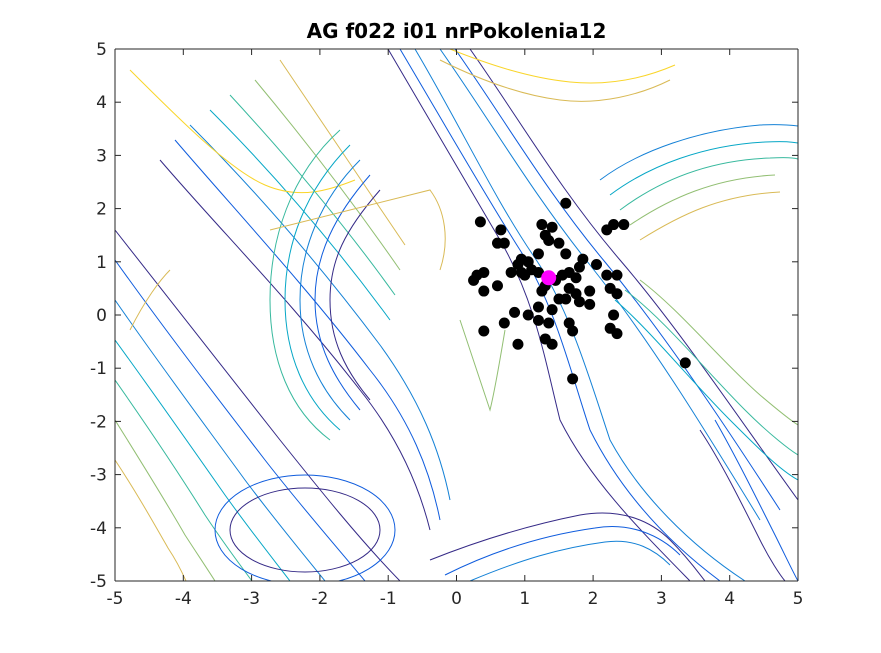 The image size is (881, 653). What do you see at coordinates (457, 31) in the screenshot?
I see `chart-title: AG f022 i01 nrPokolenia12` at bounding box center [457, 31].